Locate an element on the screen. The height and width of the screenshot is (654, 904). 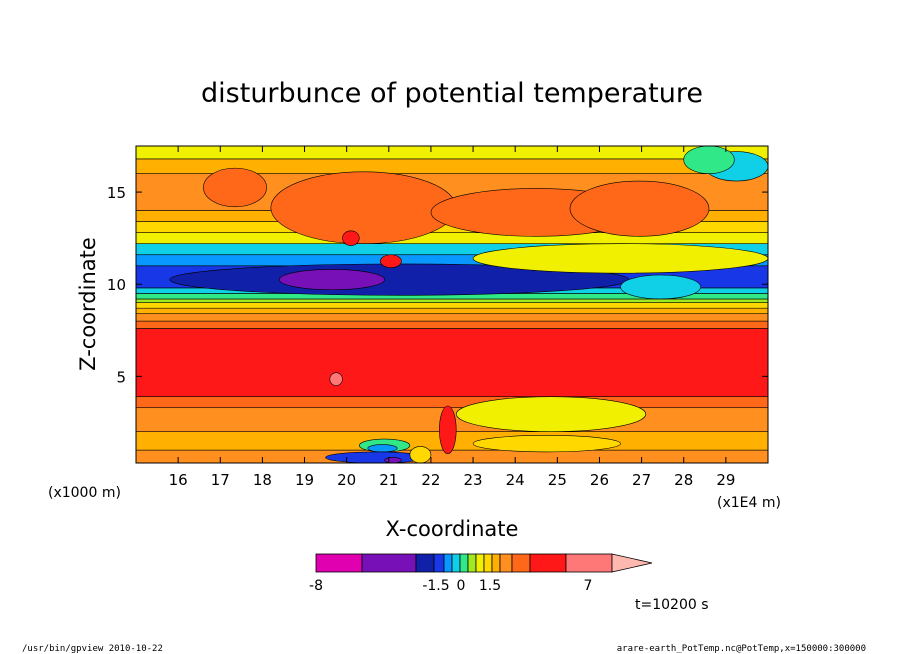
x-tick-label-25: 25 is located at coordinates (557, 480).